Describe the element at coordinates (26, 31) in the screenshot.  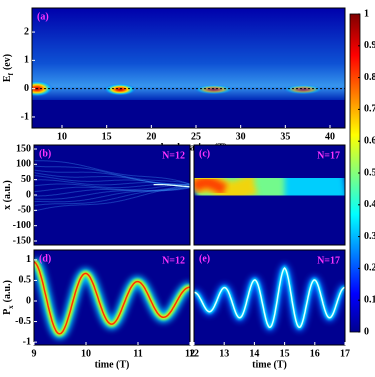
I see `y-tick-label: 2` at that location.